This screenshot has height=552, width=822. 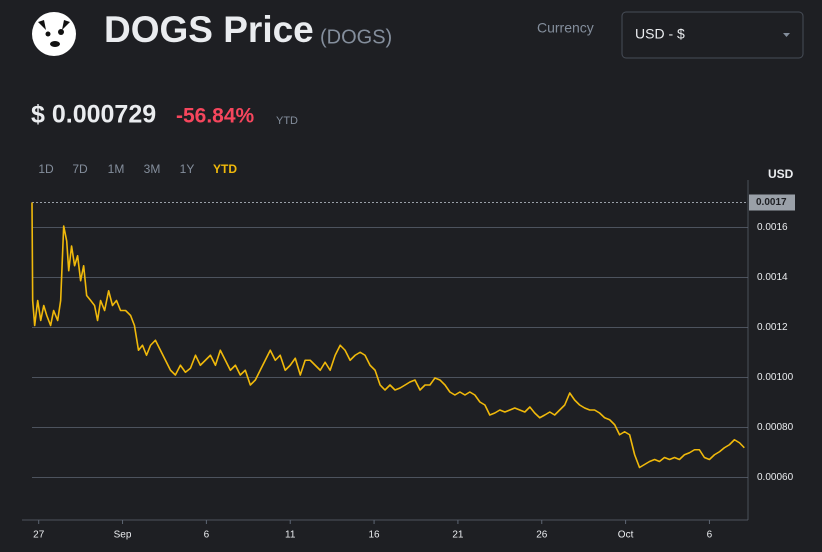 I want to click on y-tick-label: 0.00060, so click(x=775, y=477).